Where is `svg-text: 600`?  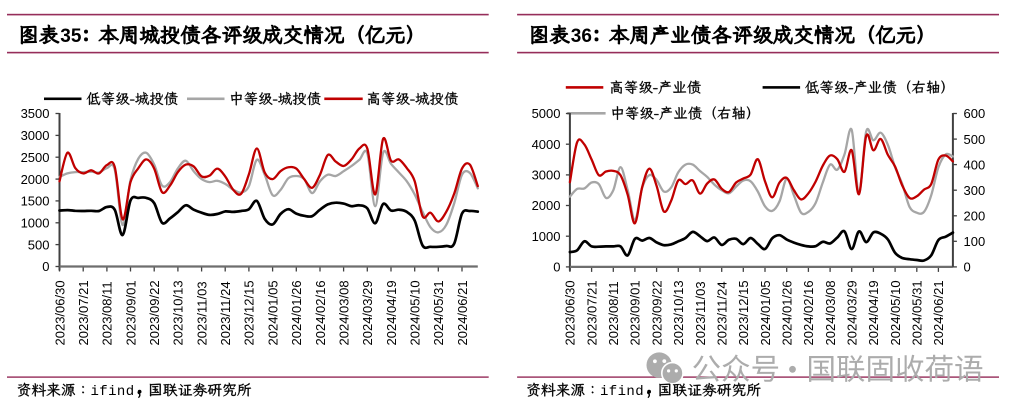
svg-text: 600 is located at coordinates (975, 113).